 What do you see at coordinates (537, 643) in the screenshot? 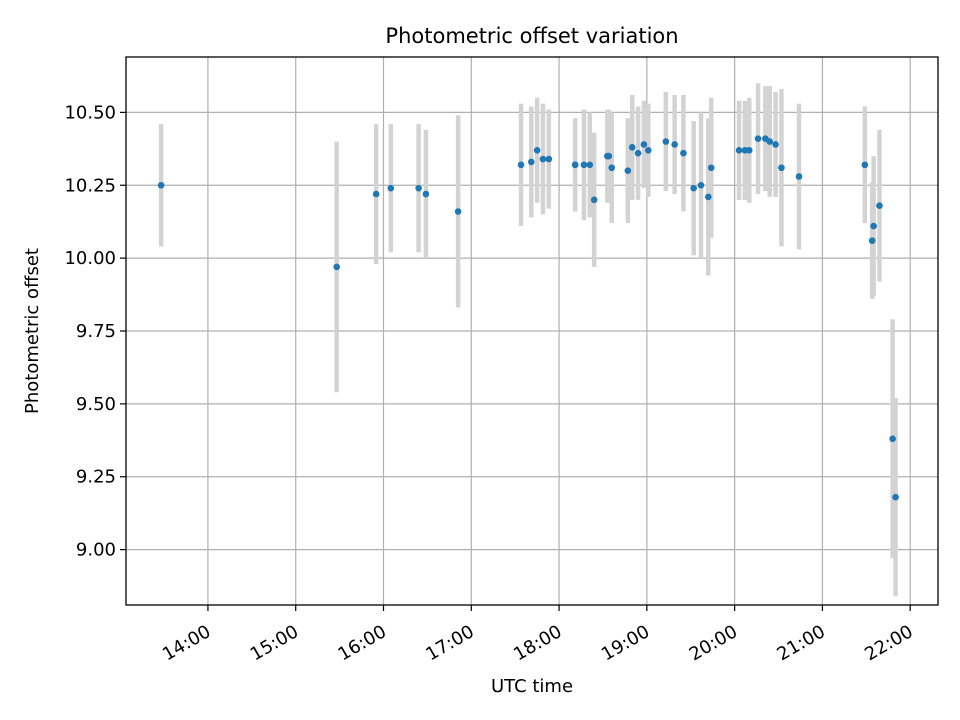
I see `x-tick-label: 18:00` at bounding box center [537, 643].